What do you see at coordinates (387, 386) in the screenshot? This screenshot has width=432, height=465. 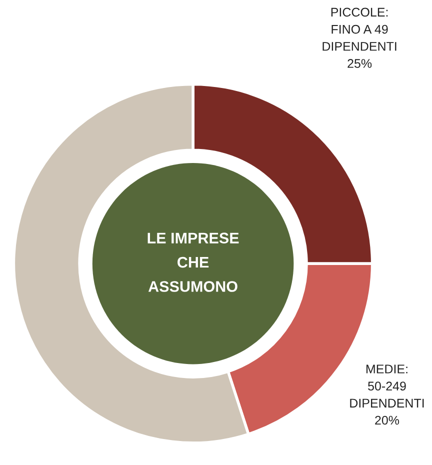 I see `slice-label: MEDIE: 50-249 DIPENDENTI` at bounding box center [387, 386].